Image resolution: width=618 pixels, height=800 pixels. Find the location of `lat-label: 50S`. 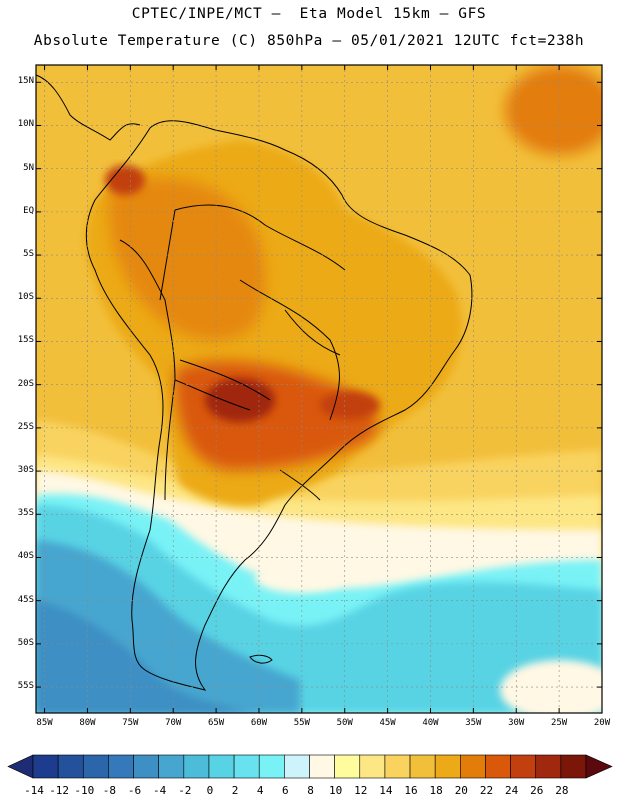

lat-label: 50S is located at coordinates (25, 642).